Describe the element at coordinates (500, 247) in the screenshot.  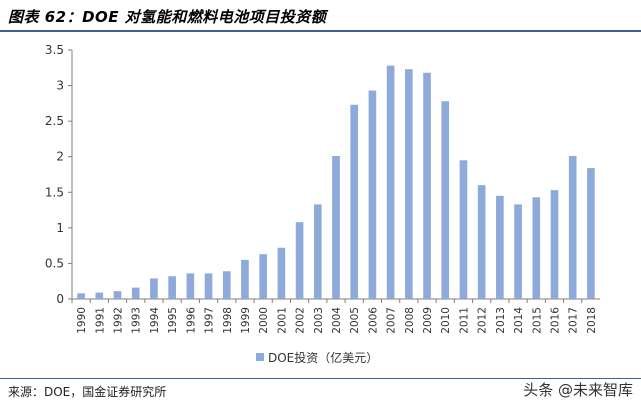
I see `bar-2013` at that location.